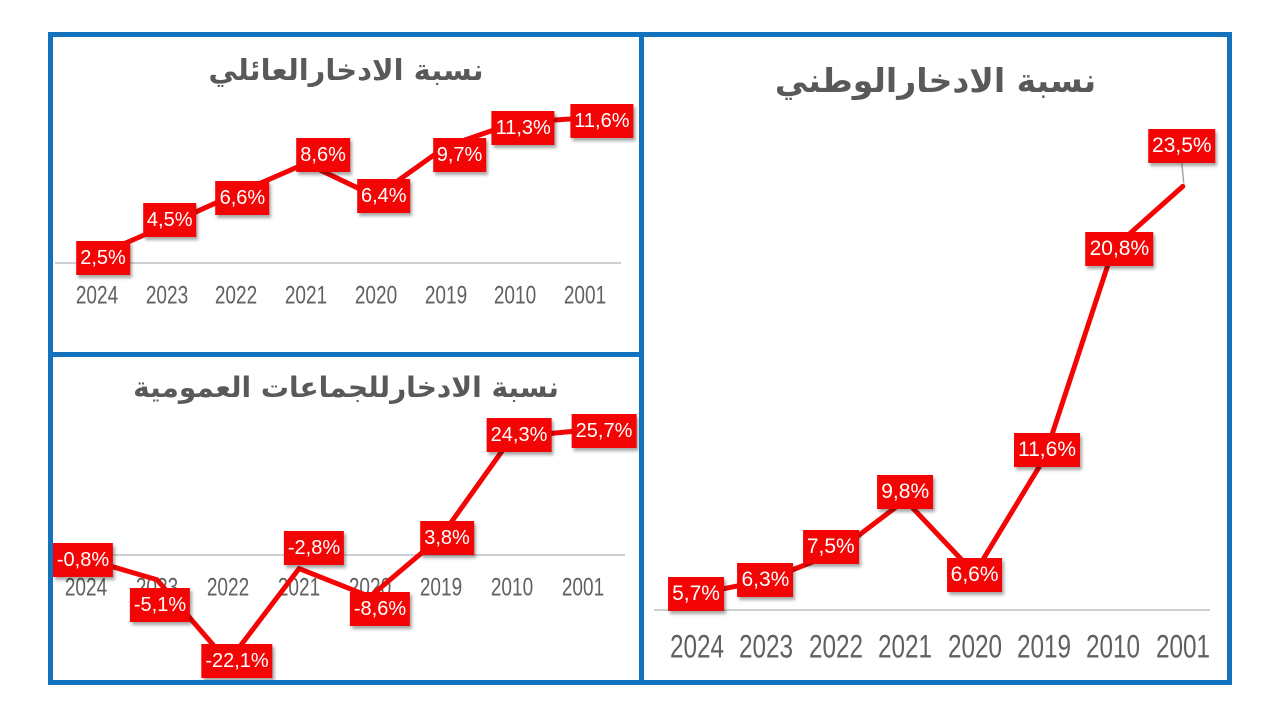 This screenshot has height=720, width=1280. Describe the element at coordinates (523, 127) in the screenshot. I see `data-label: 11,3%` at that location.